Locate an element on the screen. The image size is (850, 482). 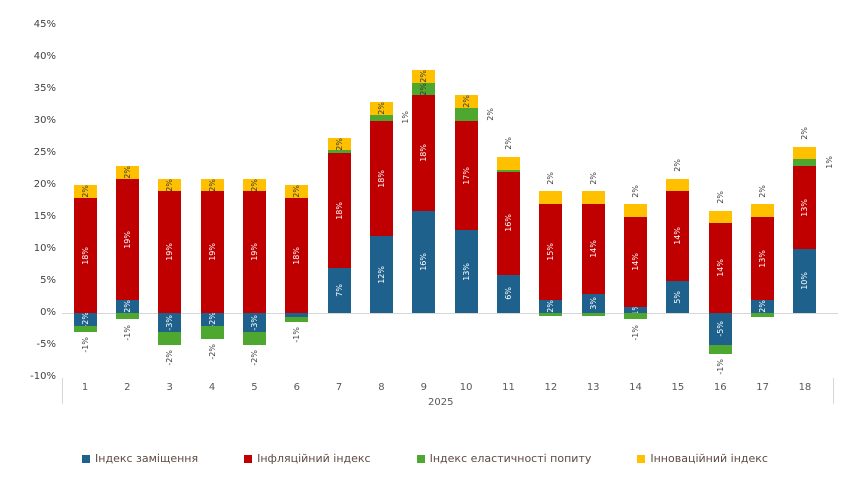
segment-data-label: 5% is located at coordinates (678, 297).